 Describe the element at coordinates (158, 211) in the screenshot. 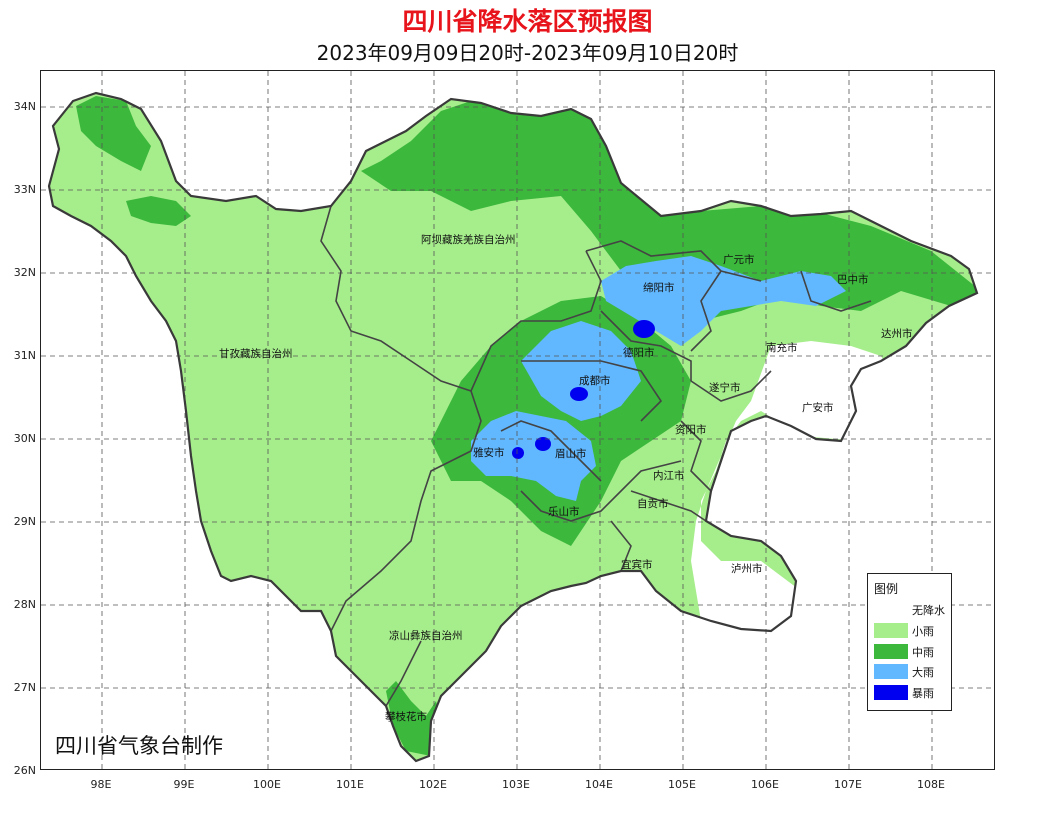

I see `moderate-rain-west` at that location.